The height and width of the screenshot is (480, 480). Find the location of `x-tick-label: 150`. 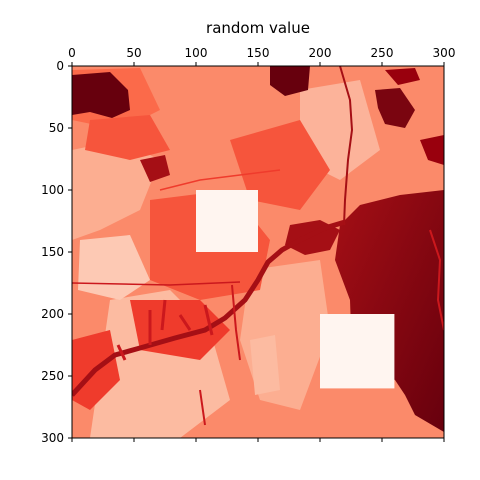

x-tick-label: 150 is located at coordinates (258, 53).